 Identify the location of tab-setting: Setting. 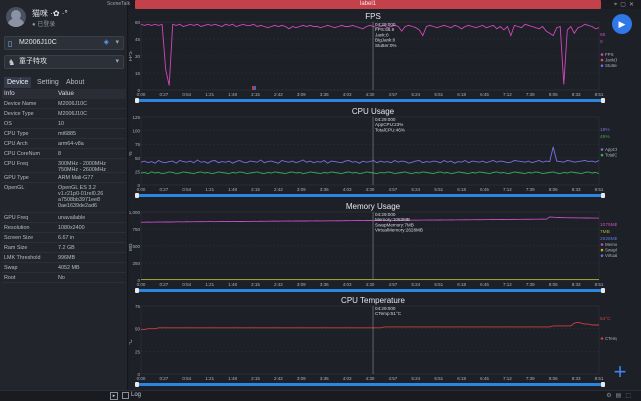
(48, 82).